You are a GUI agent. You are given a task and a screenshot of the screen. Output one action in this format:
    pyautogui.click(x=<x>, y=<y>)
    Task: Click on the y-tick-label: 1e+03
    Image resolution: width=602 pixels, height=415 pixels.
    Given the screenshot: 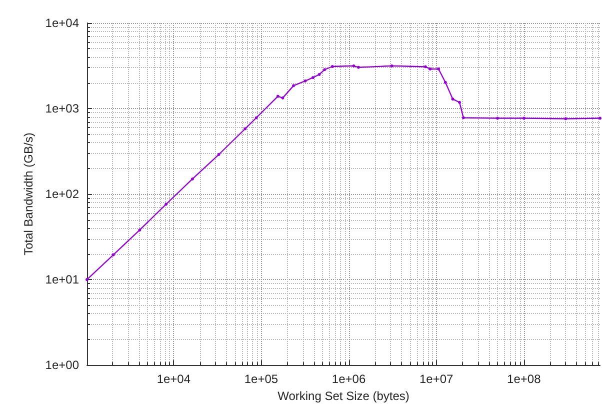 What is the action you would take?
    pyautogui.click(x=62, y=109)
    